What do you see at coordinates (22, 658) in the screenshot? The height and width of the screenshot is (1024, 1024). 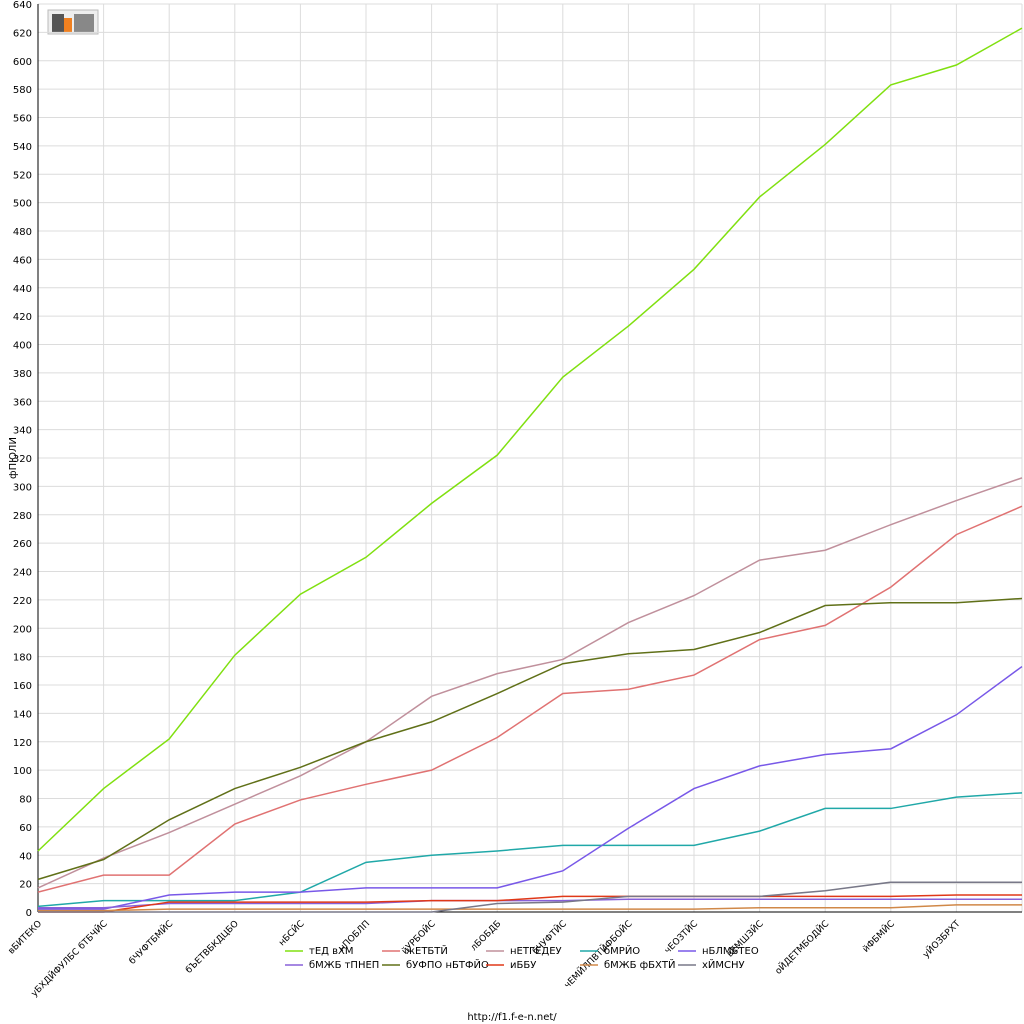 I see `y-tick-label: 180` at bounding box center [22, 658].